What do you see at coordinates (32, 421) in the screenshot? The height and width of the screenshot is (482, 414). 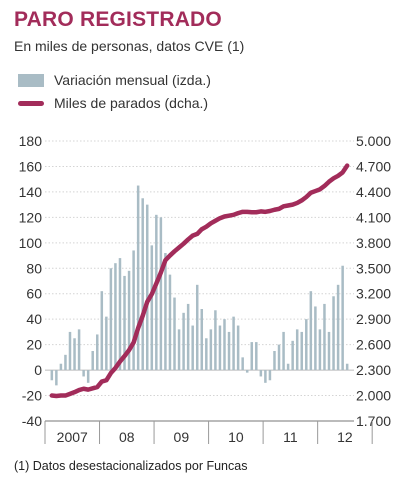 I see `y-left-tick-label: -40` at bounding box center [32, 421].